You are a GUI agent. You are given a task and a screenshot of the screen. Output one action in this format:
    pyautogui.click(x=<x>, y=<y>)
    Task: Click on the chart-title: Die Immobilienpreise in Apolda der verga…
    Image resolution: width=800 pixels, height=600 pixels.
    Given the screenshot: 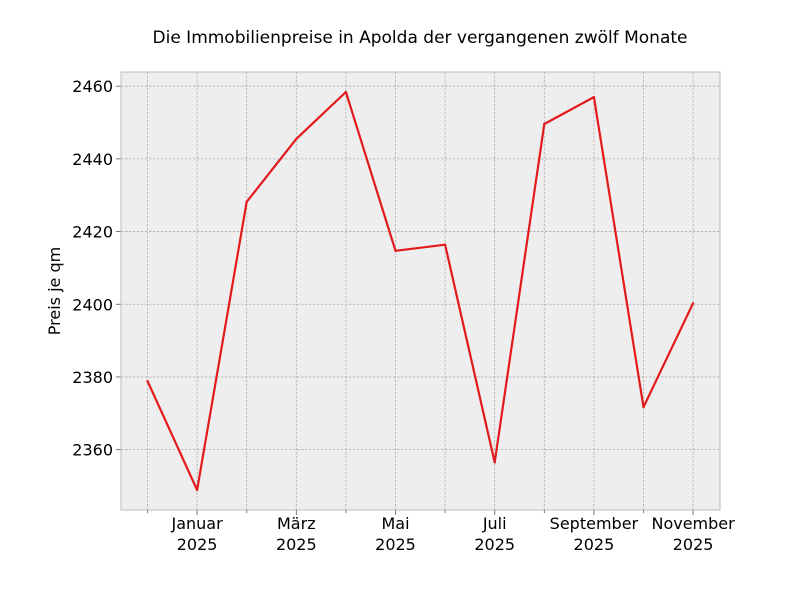 What is the action you would take?
    pyautogui.click(x=420, y=38)
    